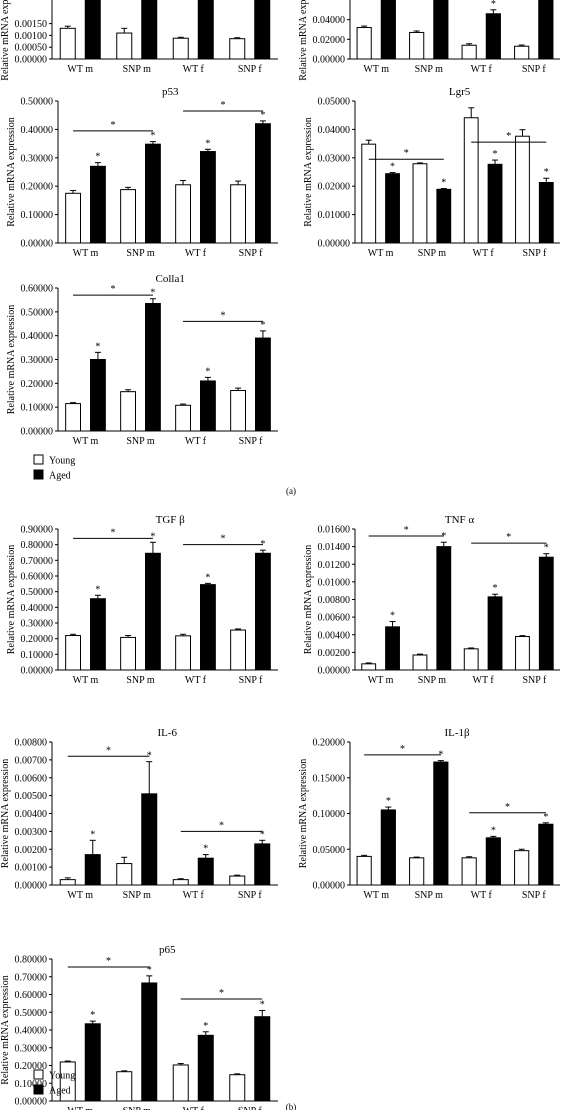 This screenshot has height=1110, width=582. What do you see at coordinates (458, 733) in the screenshot?
I see `chart-title: IL-1β` at bounding box center [458, 733].